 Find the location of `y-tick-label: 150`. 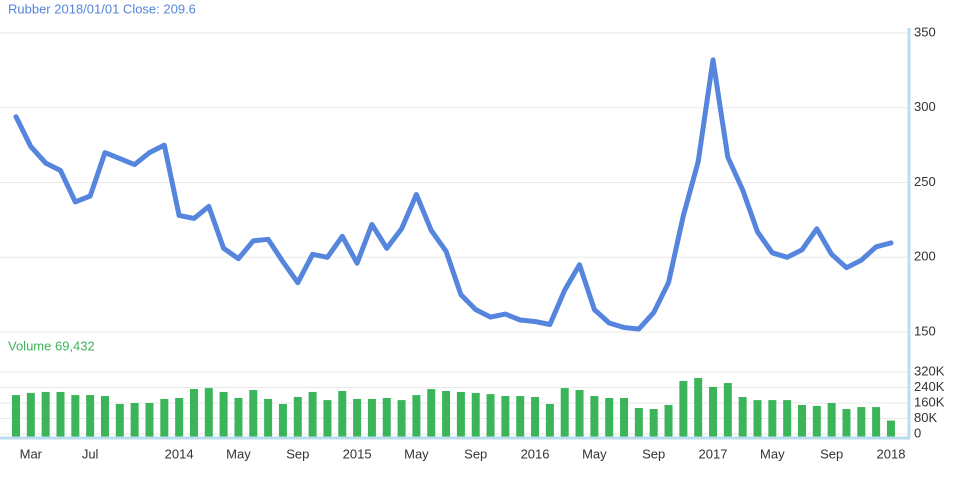

y-tick-label: 150 is located at coordinates (925, 330).